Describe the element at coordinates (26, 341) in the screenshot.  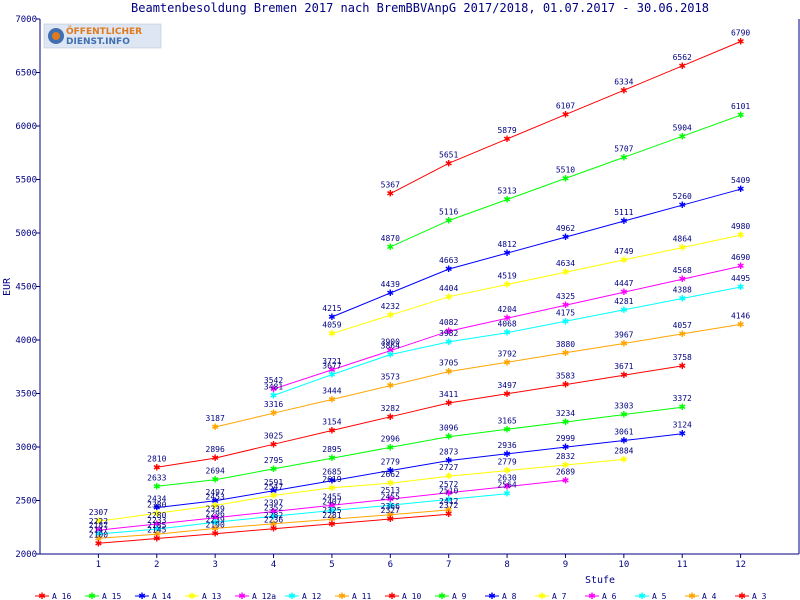
I see `y-tick-label: 4000` at that location.